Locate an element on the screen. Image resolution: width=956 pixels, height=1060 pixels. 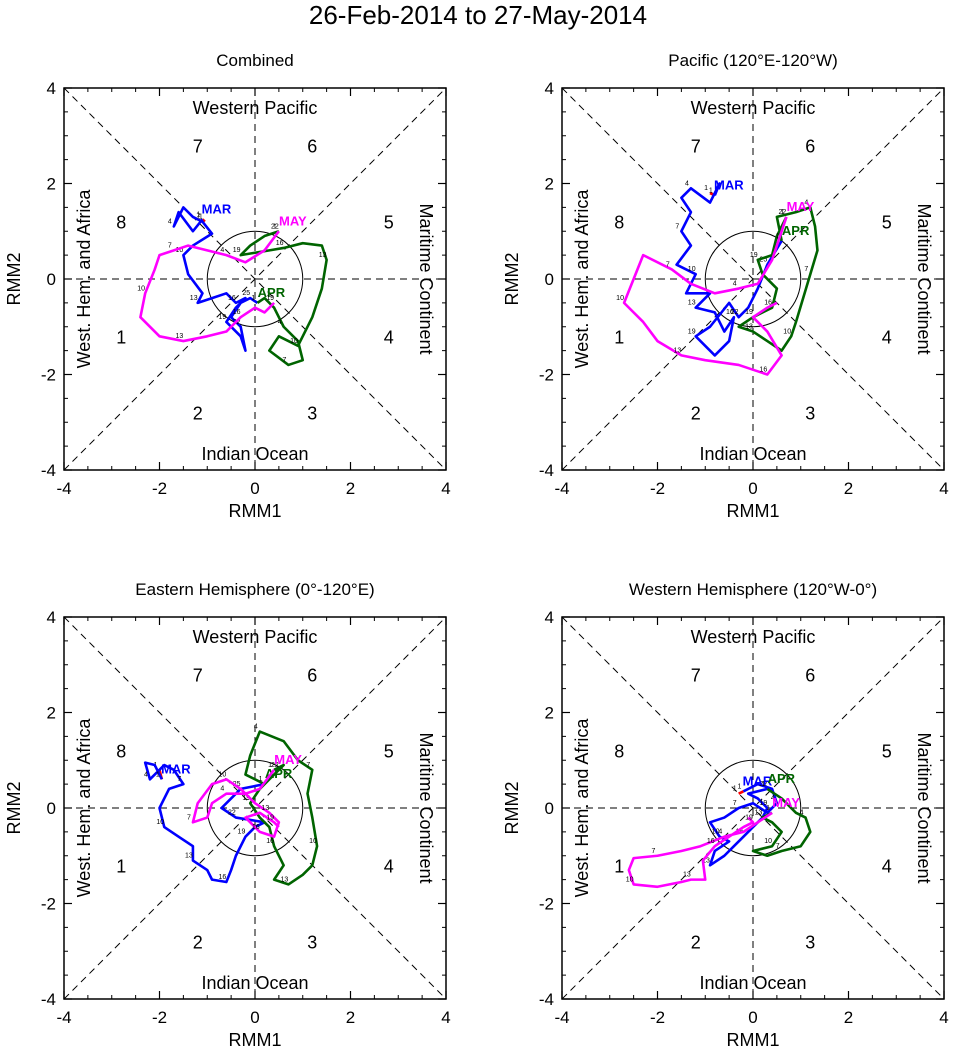
series-line-apr is located at coordinates (781, 822).